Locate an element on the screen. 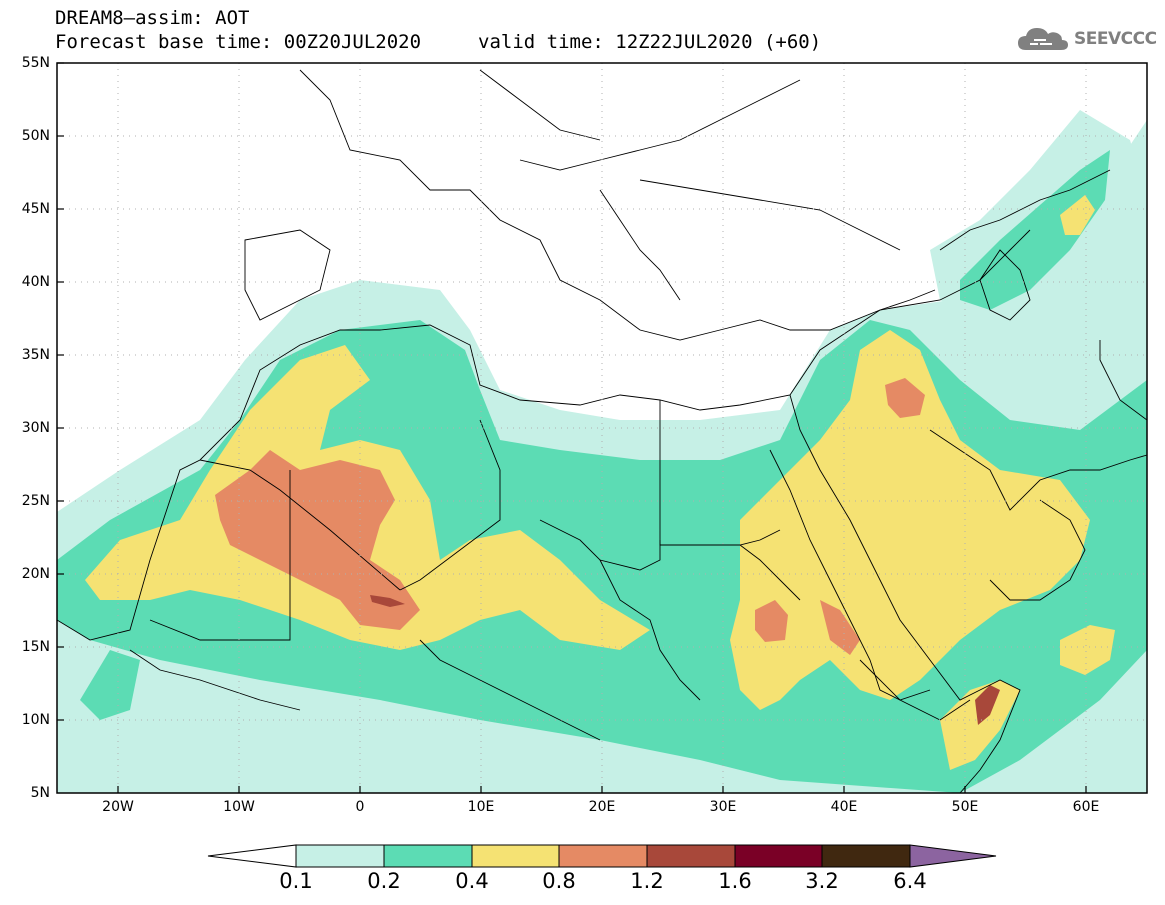 The height and width of the screenshot is (905, 1165). lon-label-20e: 20E is located at coordinates (602, 807).